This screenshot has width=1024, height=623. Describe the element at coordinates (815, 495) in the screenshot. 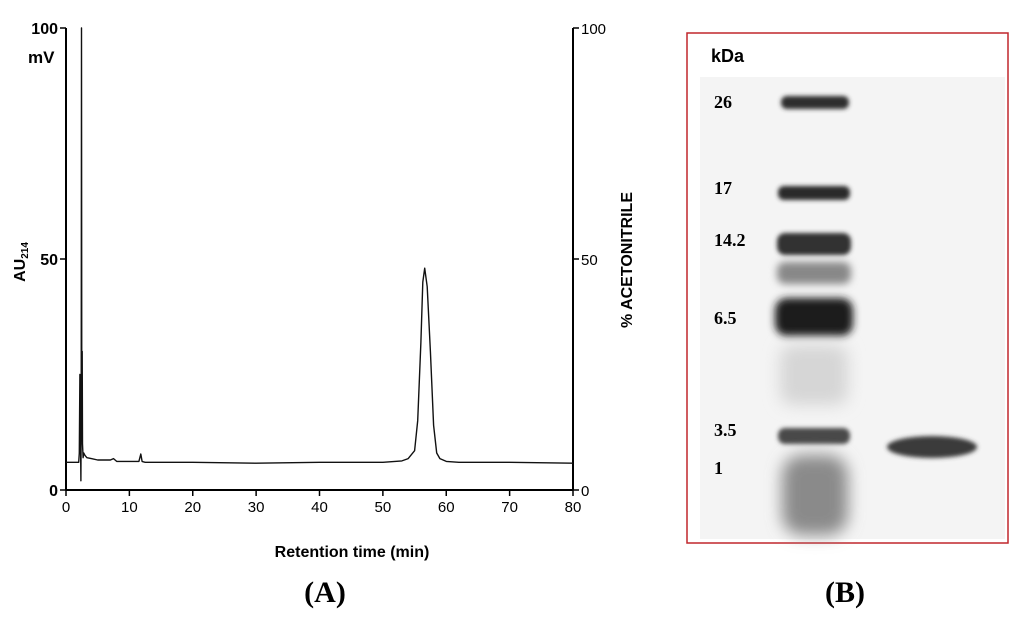

I see `marker-smear-low` at that location.